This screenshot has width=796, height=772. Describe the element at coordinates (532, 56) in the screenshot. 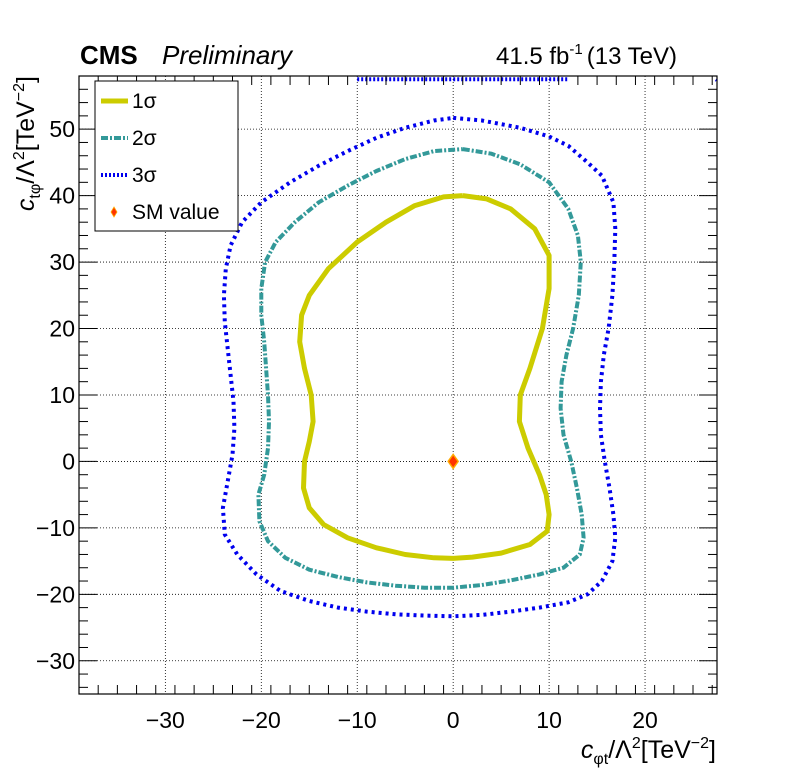

I see `lumi-value: 41.5 fb` at that location.